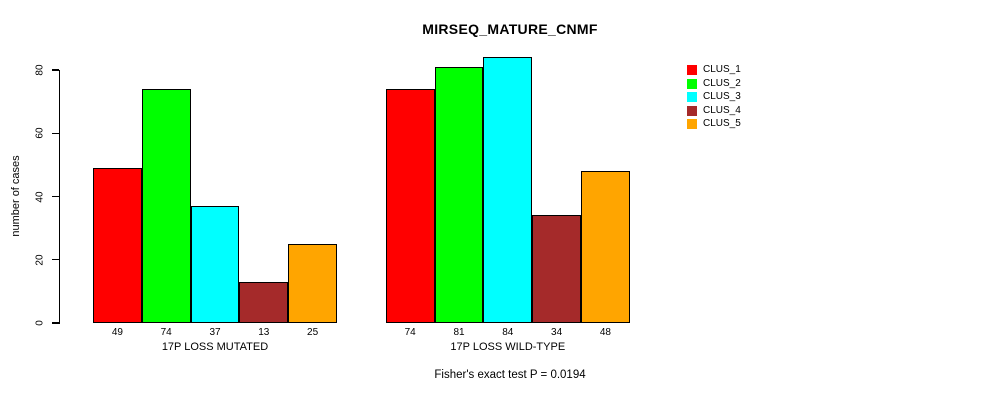 The image size is (990, 400). Describe the element at coordinates (40, 323) in the screenshot. I see `y-axis-tick-label: 0` at that location.